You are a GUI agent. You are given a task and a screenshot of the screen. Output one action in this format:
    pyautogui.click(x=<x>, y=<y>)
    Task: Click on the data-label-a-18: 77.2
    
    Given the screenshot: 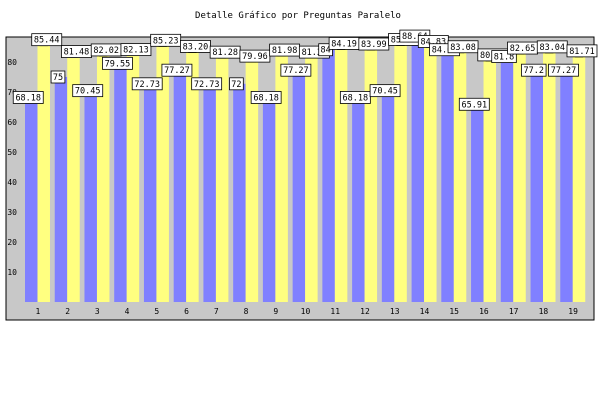 What is the action you would take?
    pyautogui.click(x=534, y=70)
    